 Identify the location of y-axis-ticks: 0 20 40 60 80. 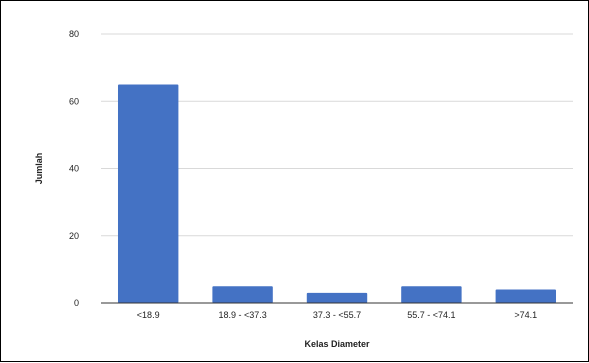
(74, 168).